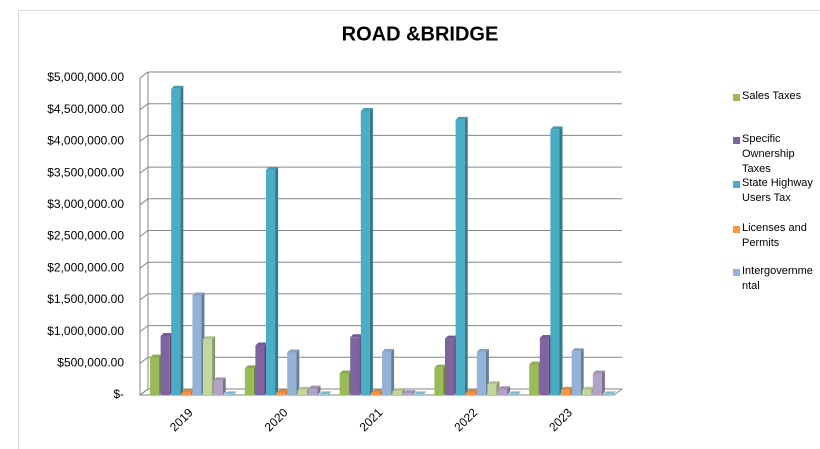 Image resolution: width=820 pixels, height=449 pixels. Describe the element at coordinates (777, 190) in the screenshot. I see `legend-label: State Highway Users Tax` at that location.